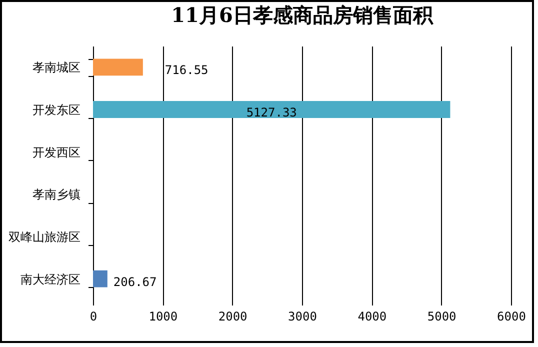 Image resolution: width=538 pixels, height=347 pixels. I want to click on x-tick-label: 5000, so click(441, 317).